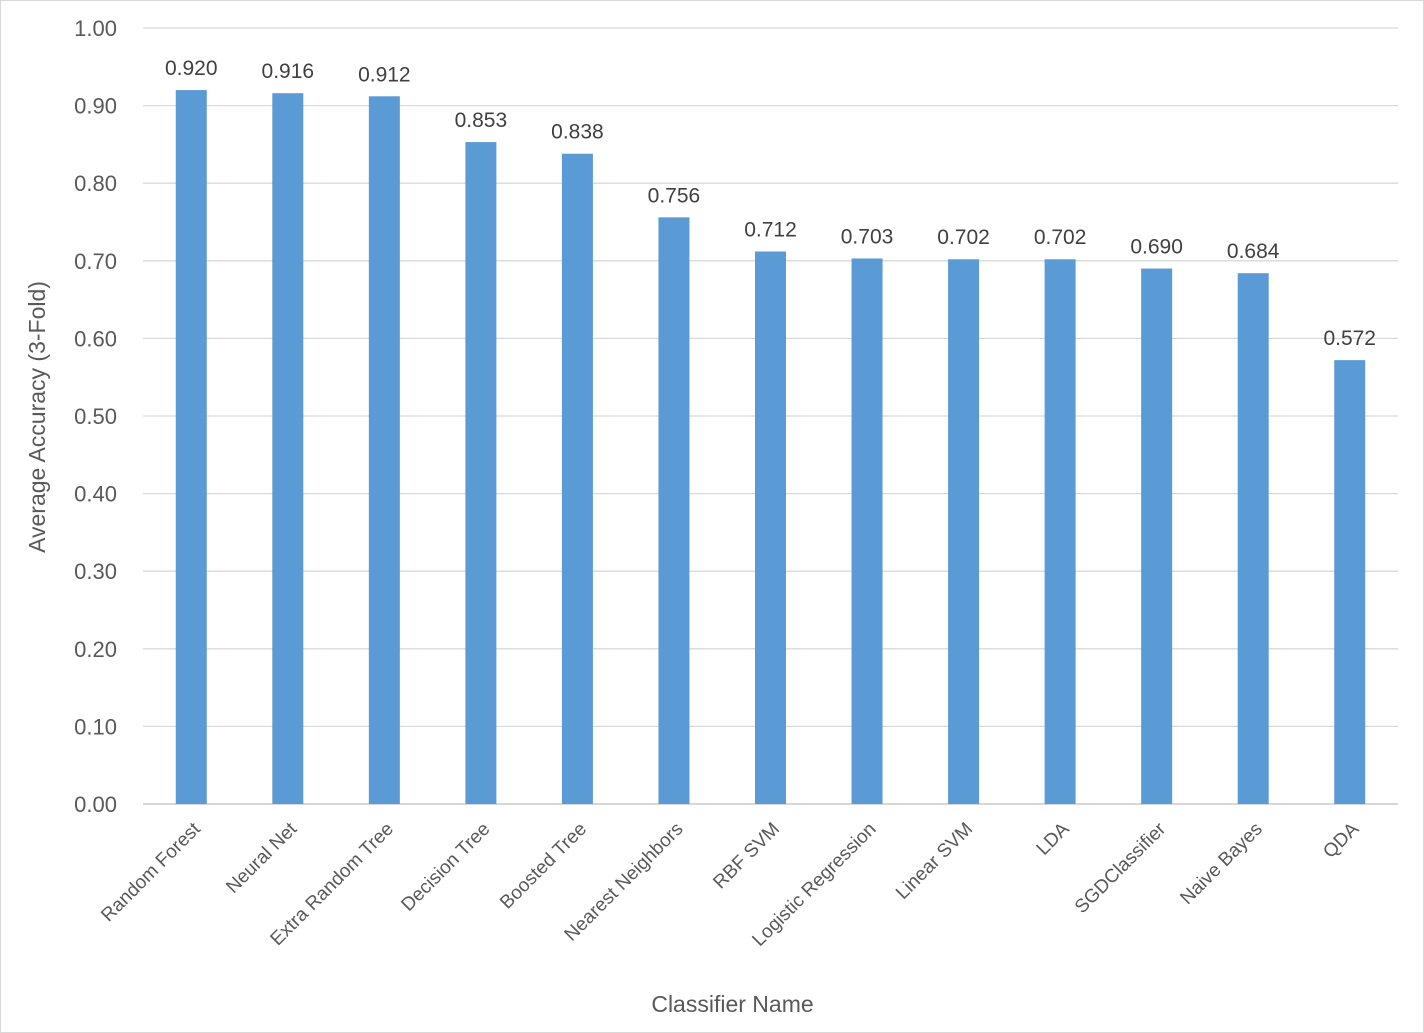 This screenshot has width=1424, height=1033. What do you see at coordinates (95, 338) in the screenshot?
I see `y-tick-label: 0.60` at bounding box center [95, 338].